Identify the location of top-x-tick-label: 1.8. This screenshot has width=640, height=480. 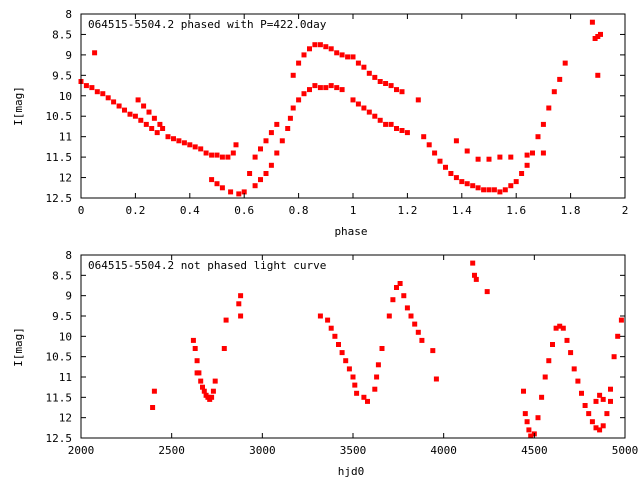
(571, 210).